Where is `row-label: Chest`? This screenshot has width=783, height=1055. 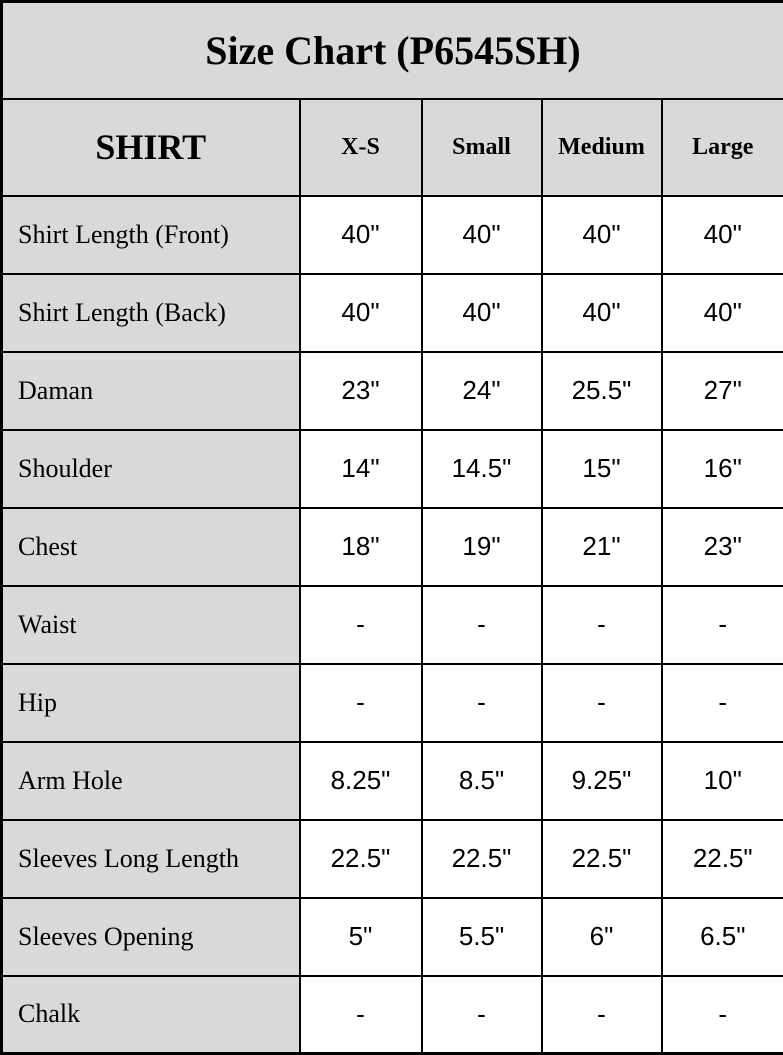
row-label: Chest is located at coordinates (151, 547).